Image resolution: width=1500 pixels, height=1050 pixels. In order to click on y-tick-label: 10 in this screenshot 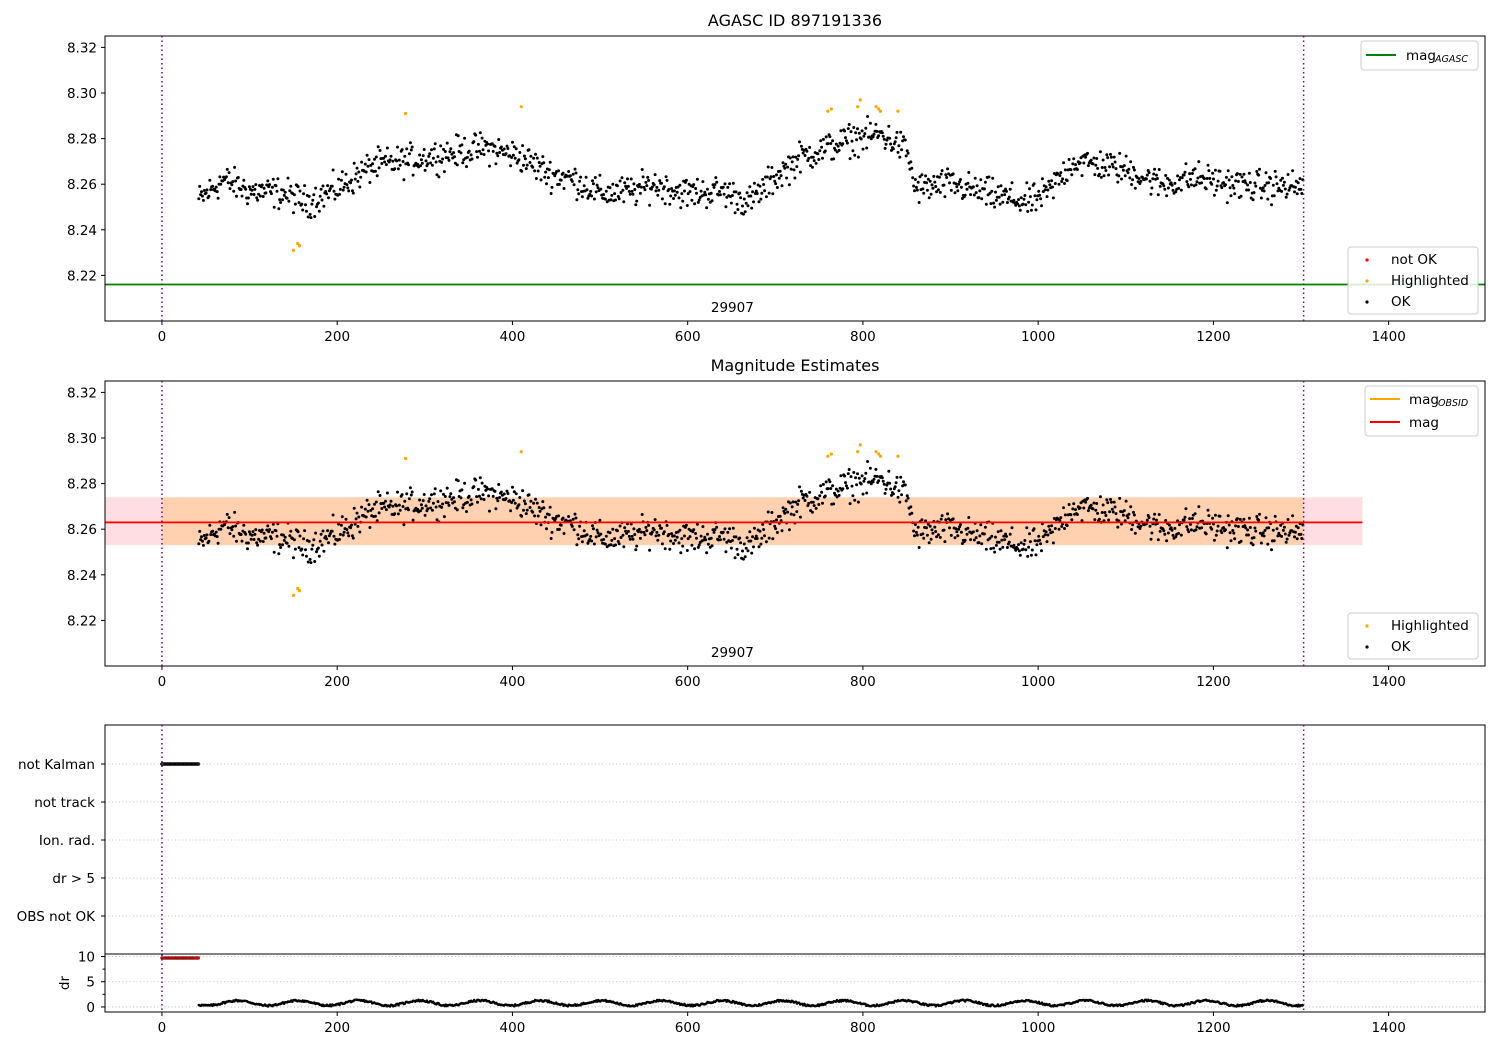, I will do `click(86, 958)`.